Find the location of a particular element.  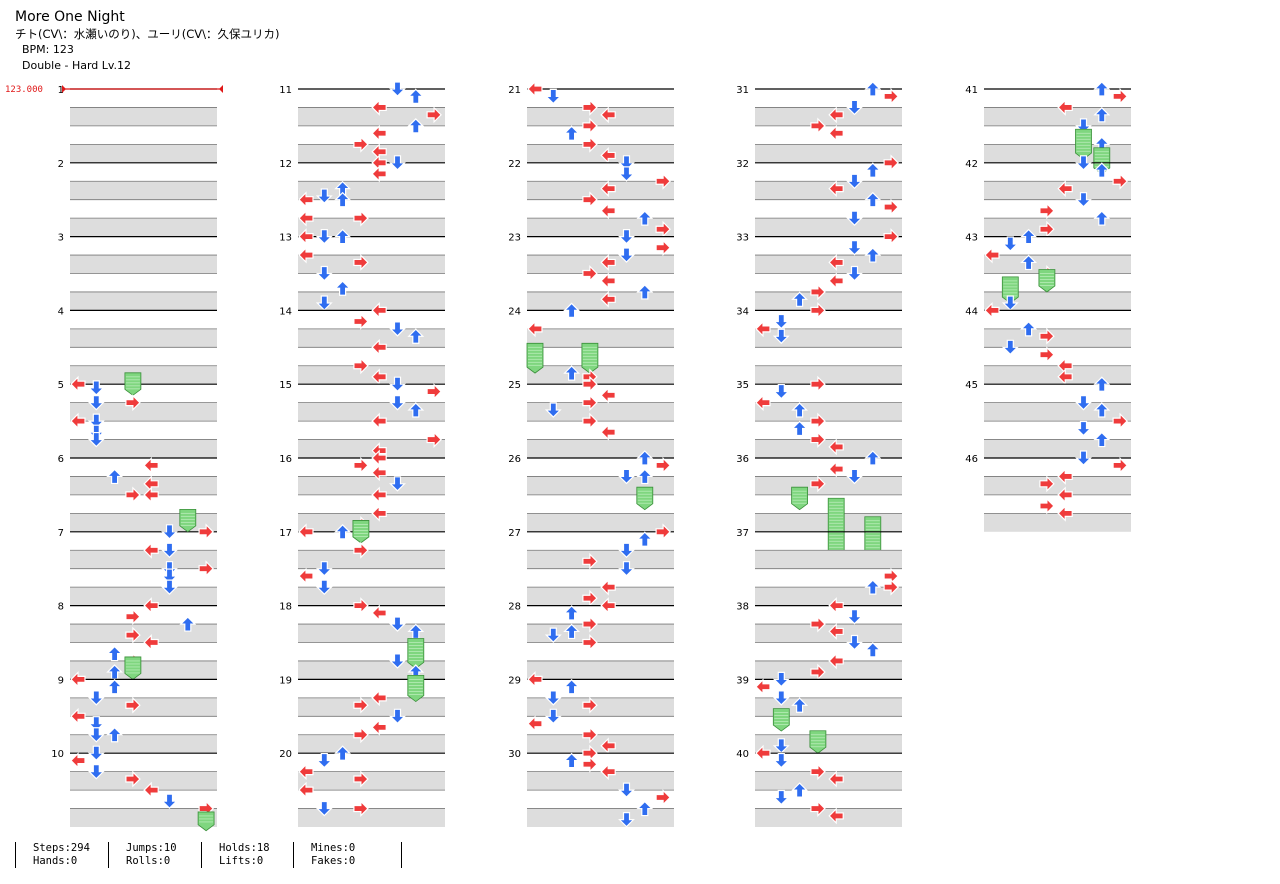

measure-number: 13 is located at coordinates (285, 238).